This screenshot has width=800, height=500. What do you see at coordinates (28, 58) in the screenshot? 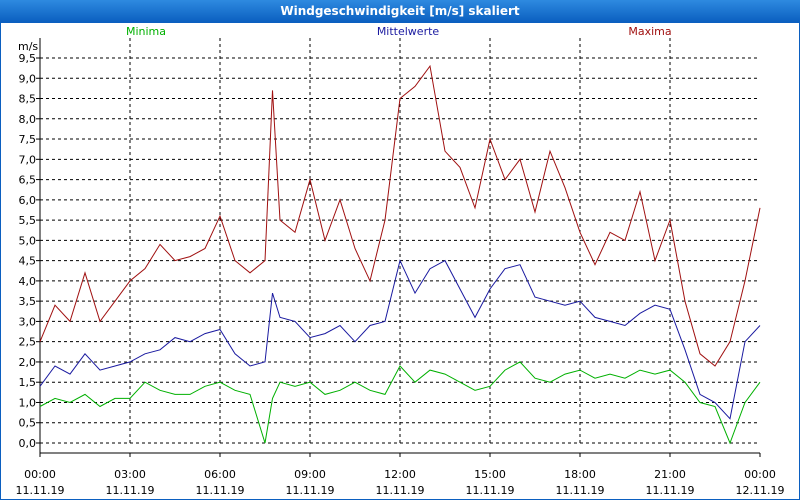
I see `y-tick-label: 9,5` at bounding box center [28, 58].